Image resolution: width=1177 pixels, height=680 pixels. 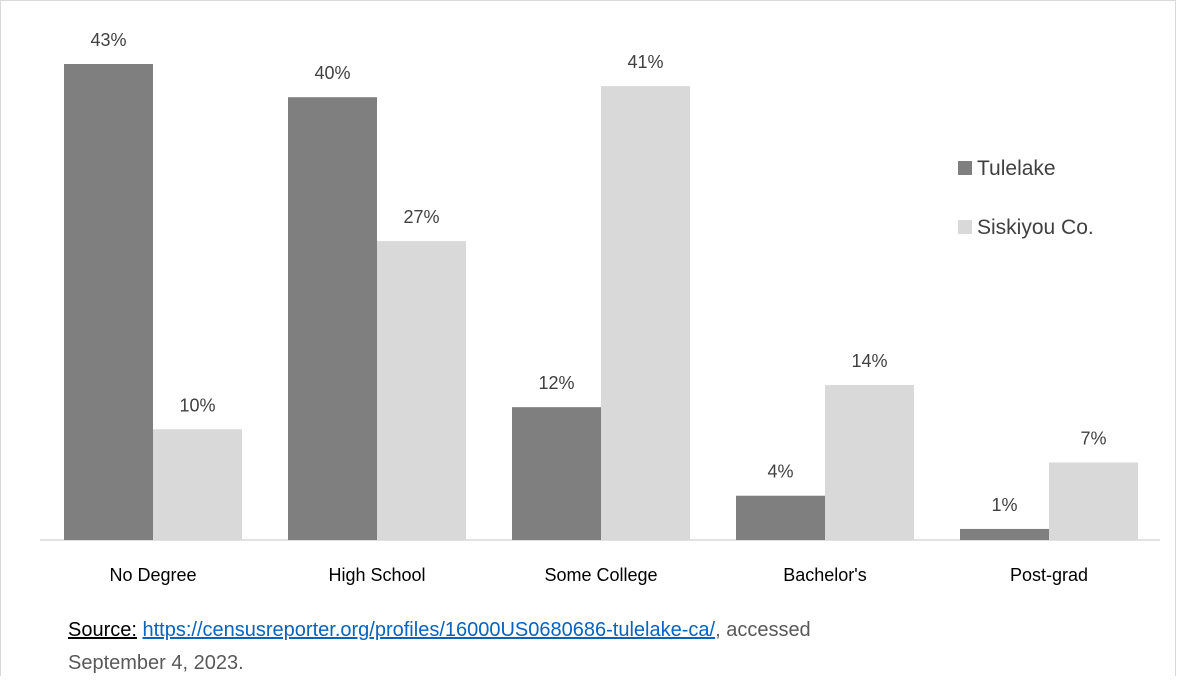 I want to click on data-label: 1%, so click(x=1004, y=505).